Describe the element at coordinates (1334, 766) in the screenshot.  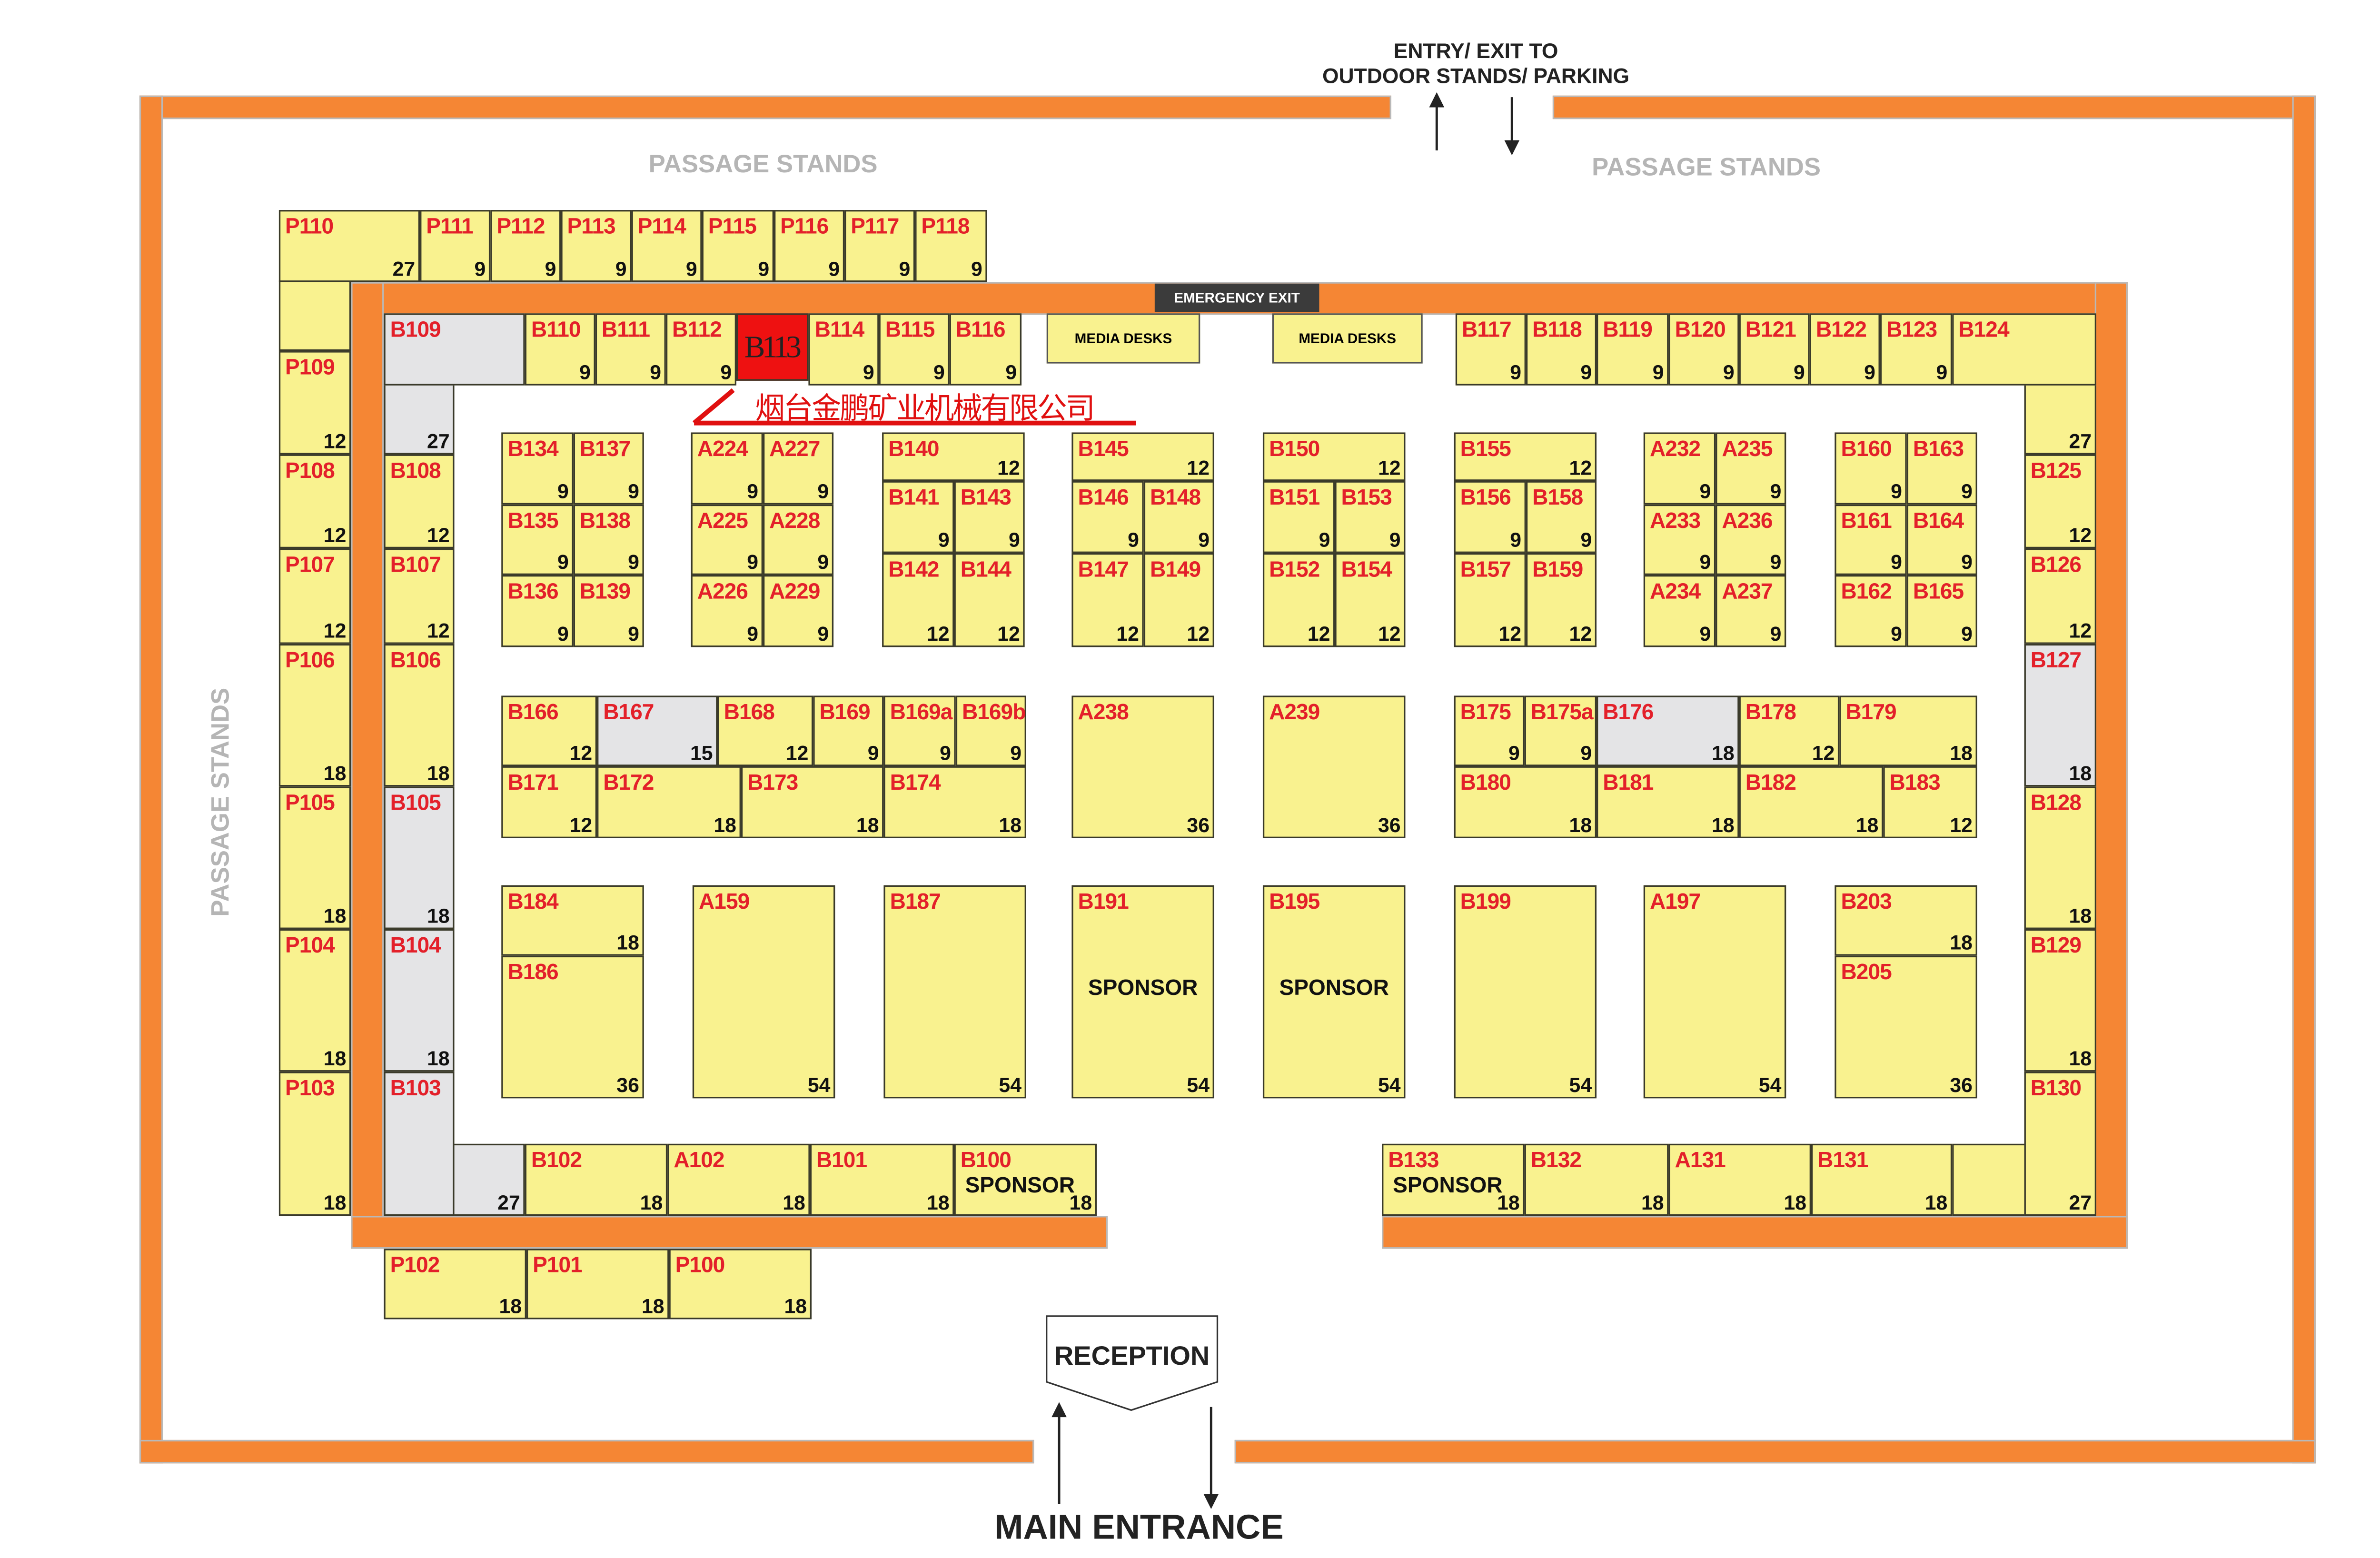
I see `booth-a239: A239 36` at that location.